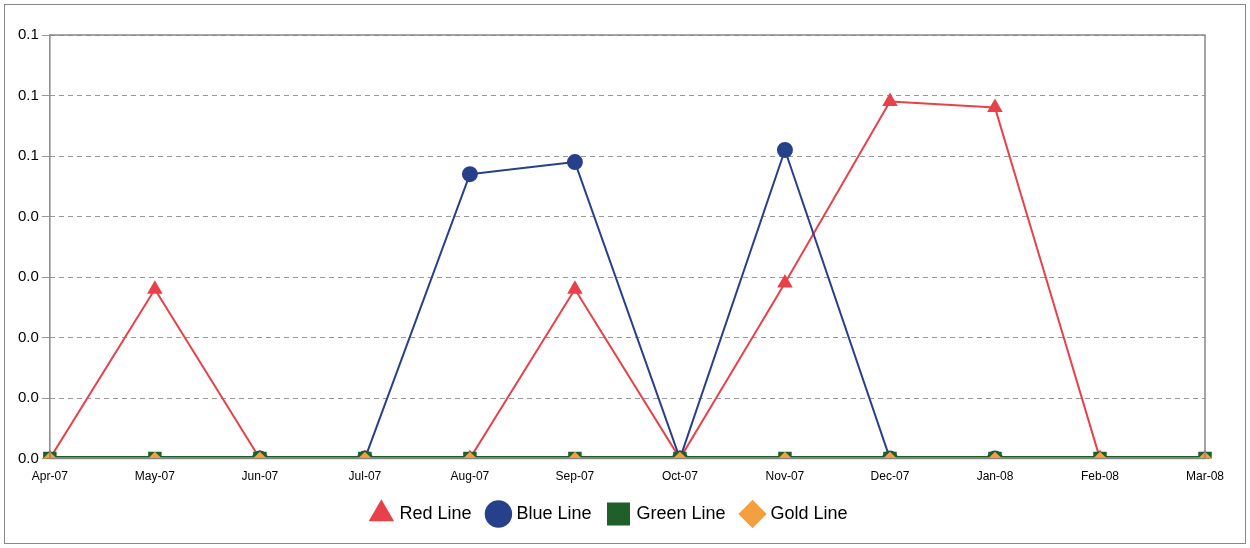  Describe the element at coordinates (435, 512) in the screenshot. I see `legend-label: Red Line` at that location.